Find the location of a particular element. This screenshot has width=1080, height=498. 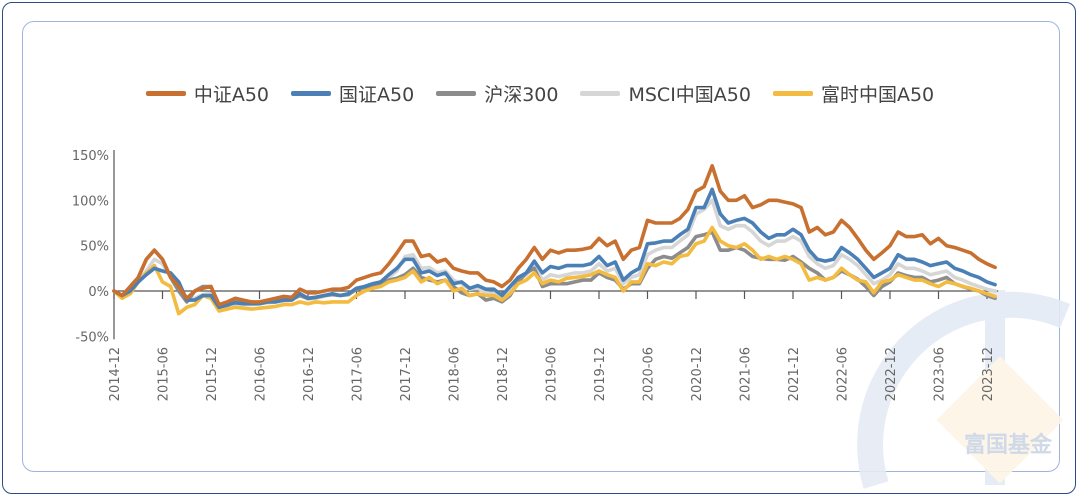

watermark-ring is located at coordinates (964, 390).